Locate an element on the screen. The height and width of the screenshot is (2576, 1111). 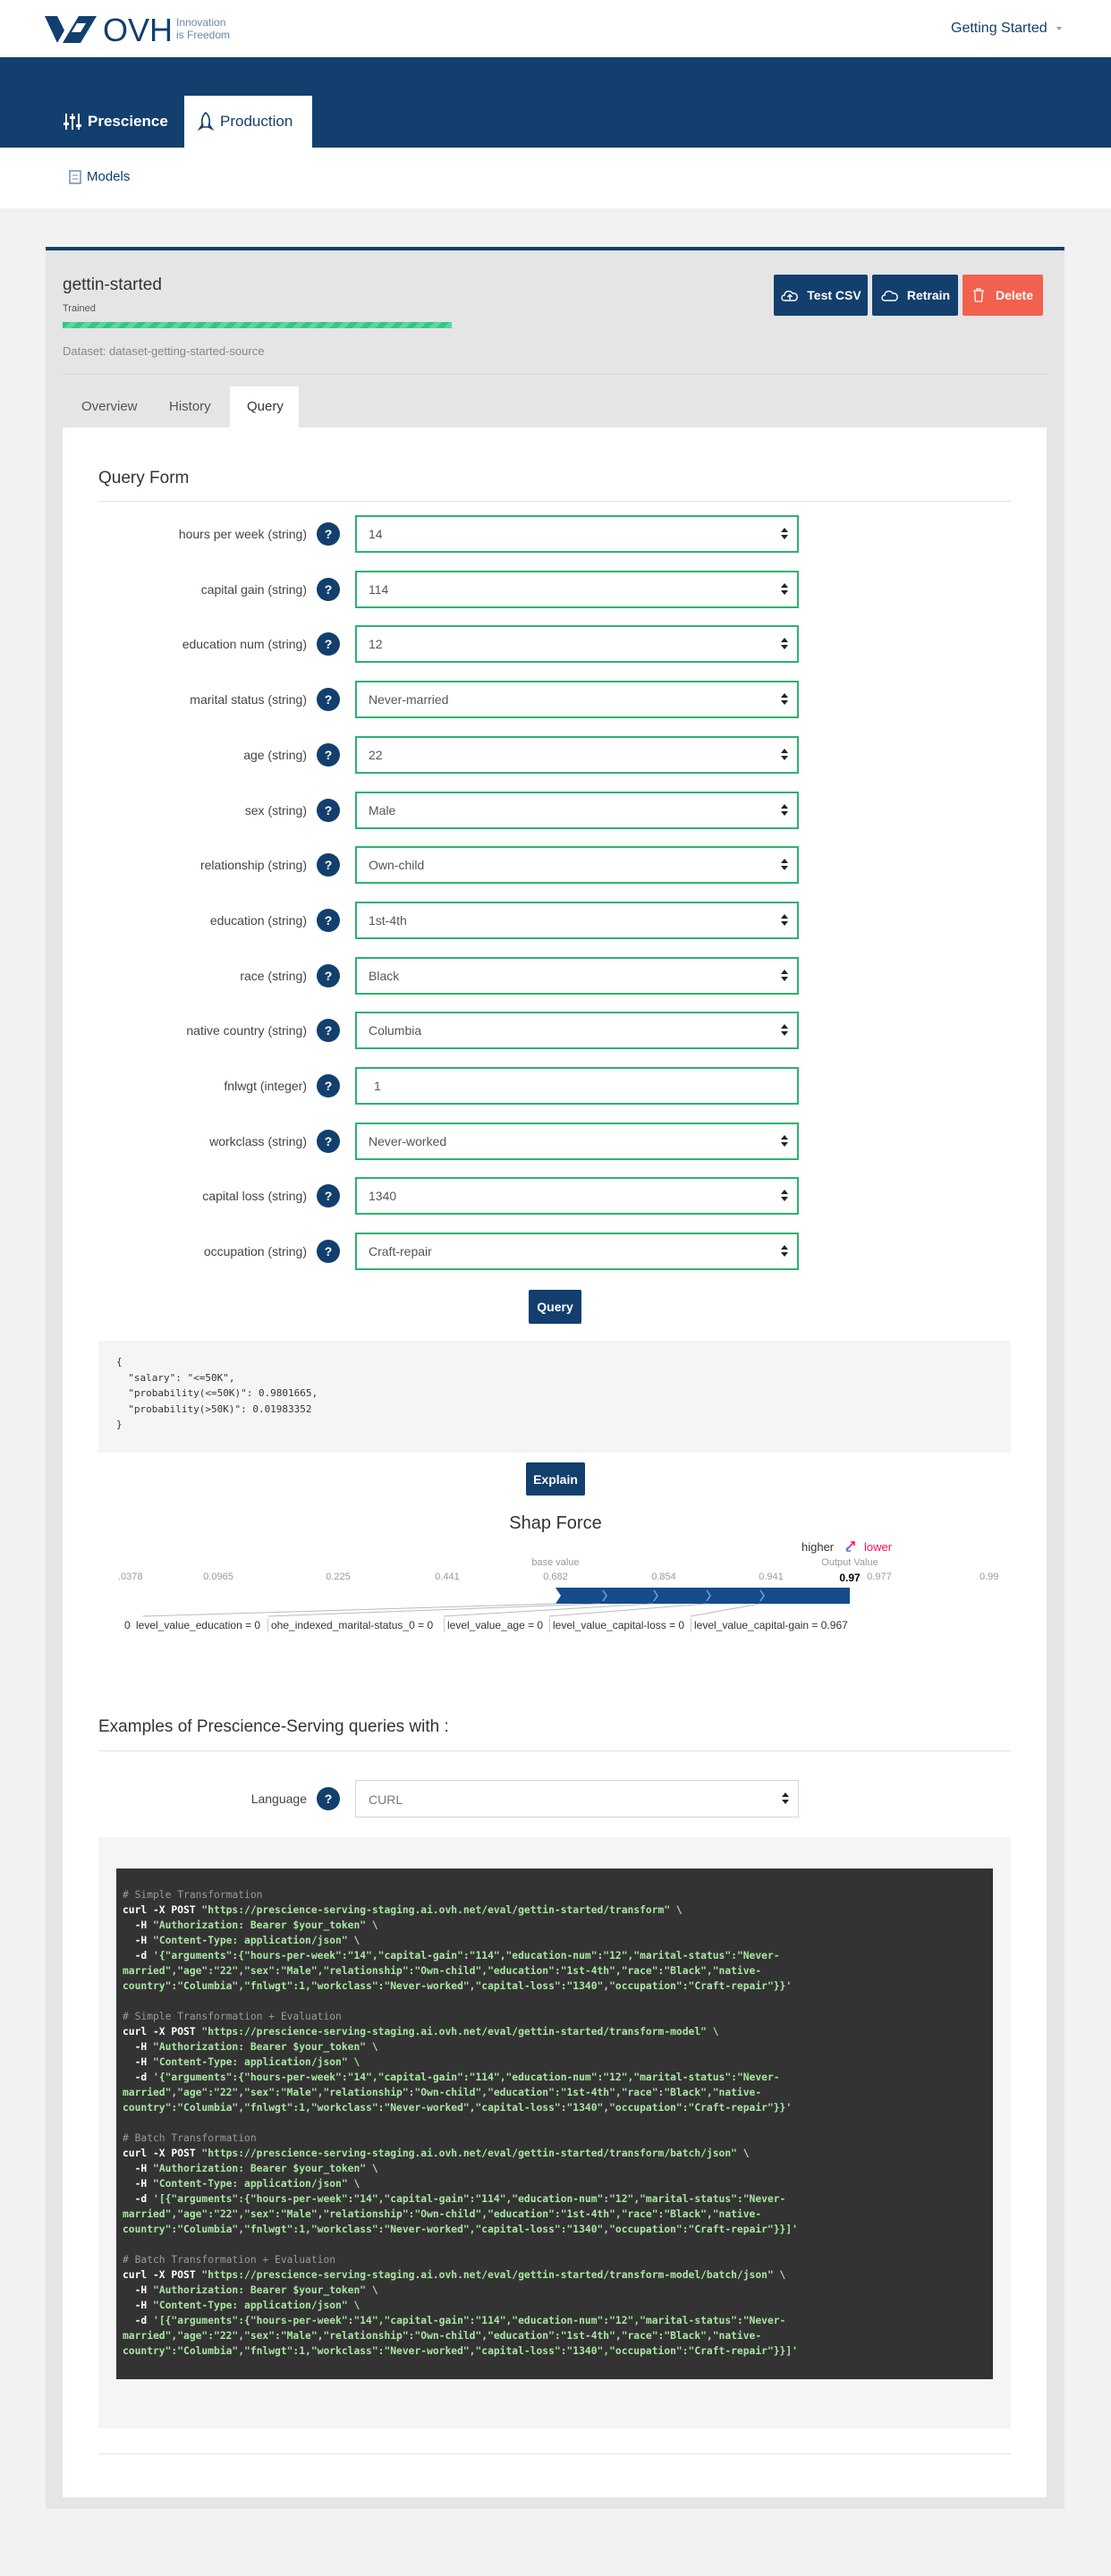
retrain-button: Retrain is located at coordinates (915, 295).